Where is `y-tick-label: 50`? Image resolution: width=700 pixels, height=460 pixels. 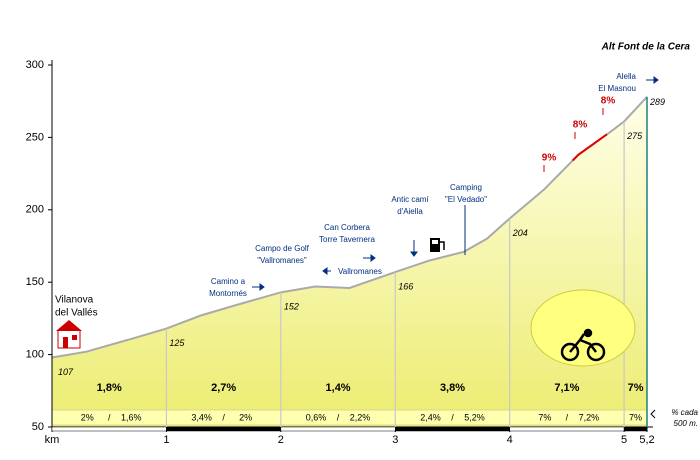
y-tick-label: 50 is located at coordinates (38, 427).